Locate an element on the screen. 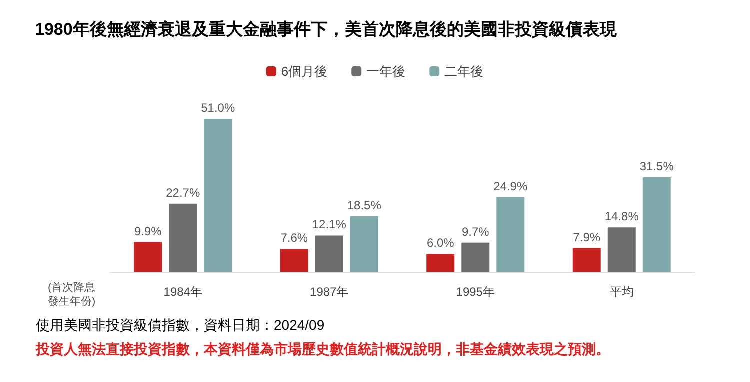  chart-title: 1980年後無經濟衰退及重大金融事件下，美首次降息後的美國非投資級債表現 is located at coordinates (326, 29).